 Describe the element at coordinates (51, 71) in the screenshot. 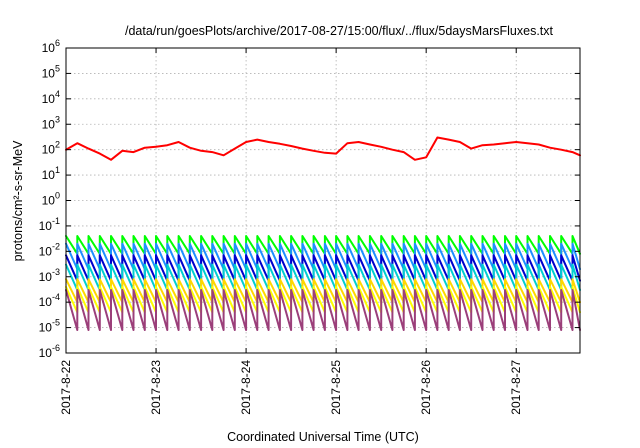

I see `y-tick-label: 10⁵` at that location.